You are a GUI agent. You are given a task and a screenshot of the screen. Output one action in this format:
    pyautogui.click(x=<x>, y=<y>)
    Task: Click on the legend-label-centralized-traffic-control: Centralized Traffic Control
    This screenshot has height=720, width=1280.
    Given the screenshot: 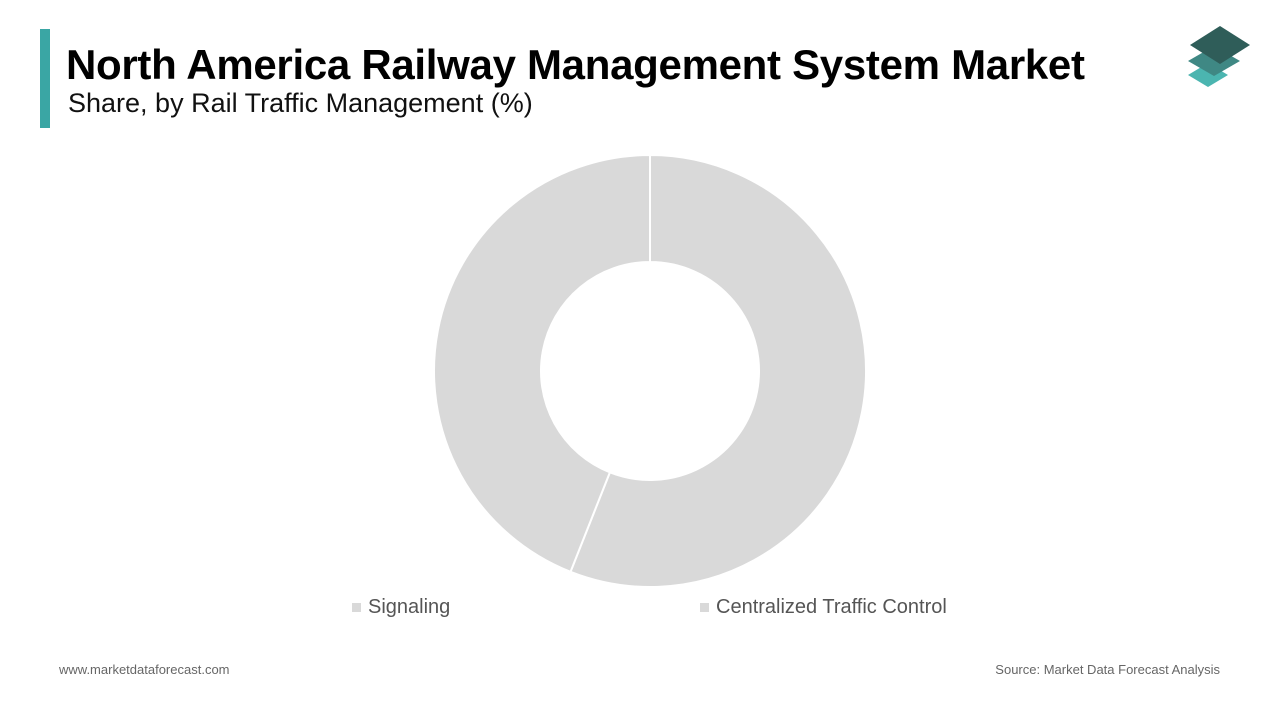 What is the action you would take?
    pyautogui.click(x=831, y=607)
    